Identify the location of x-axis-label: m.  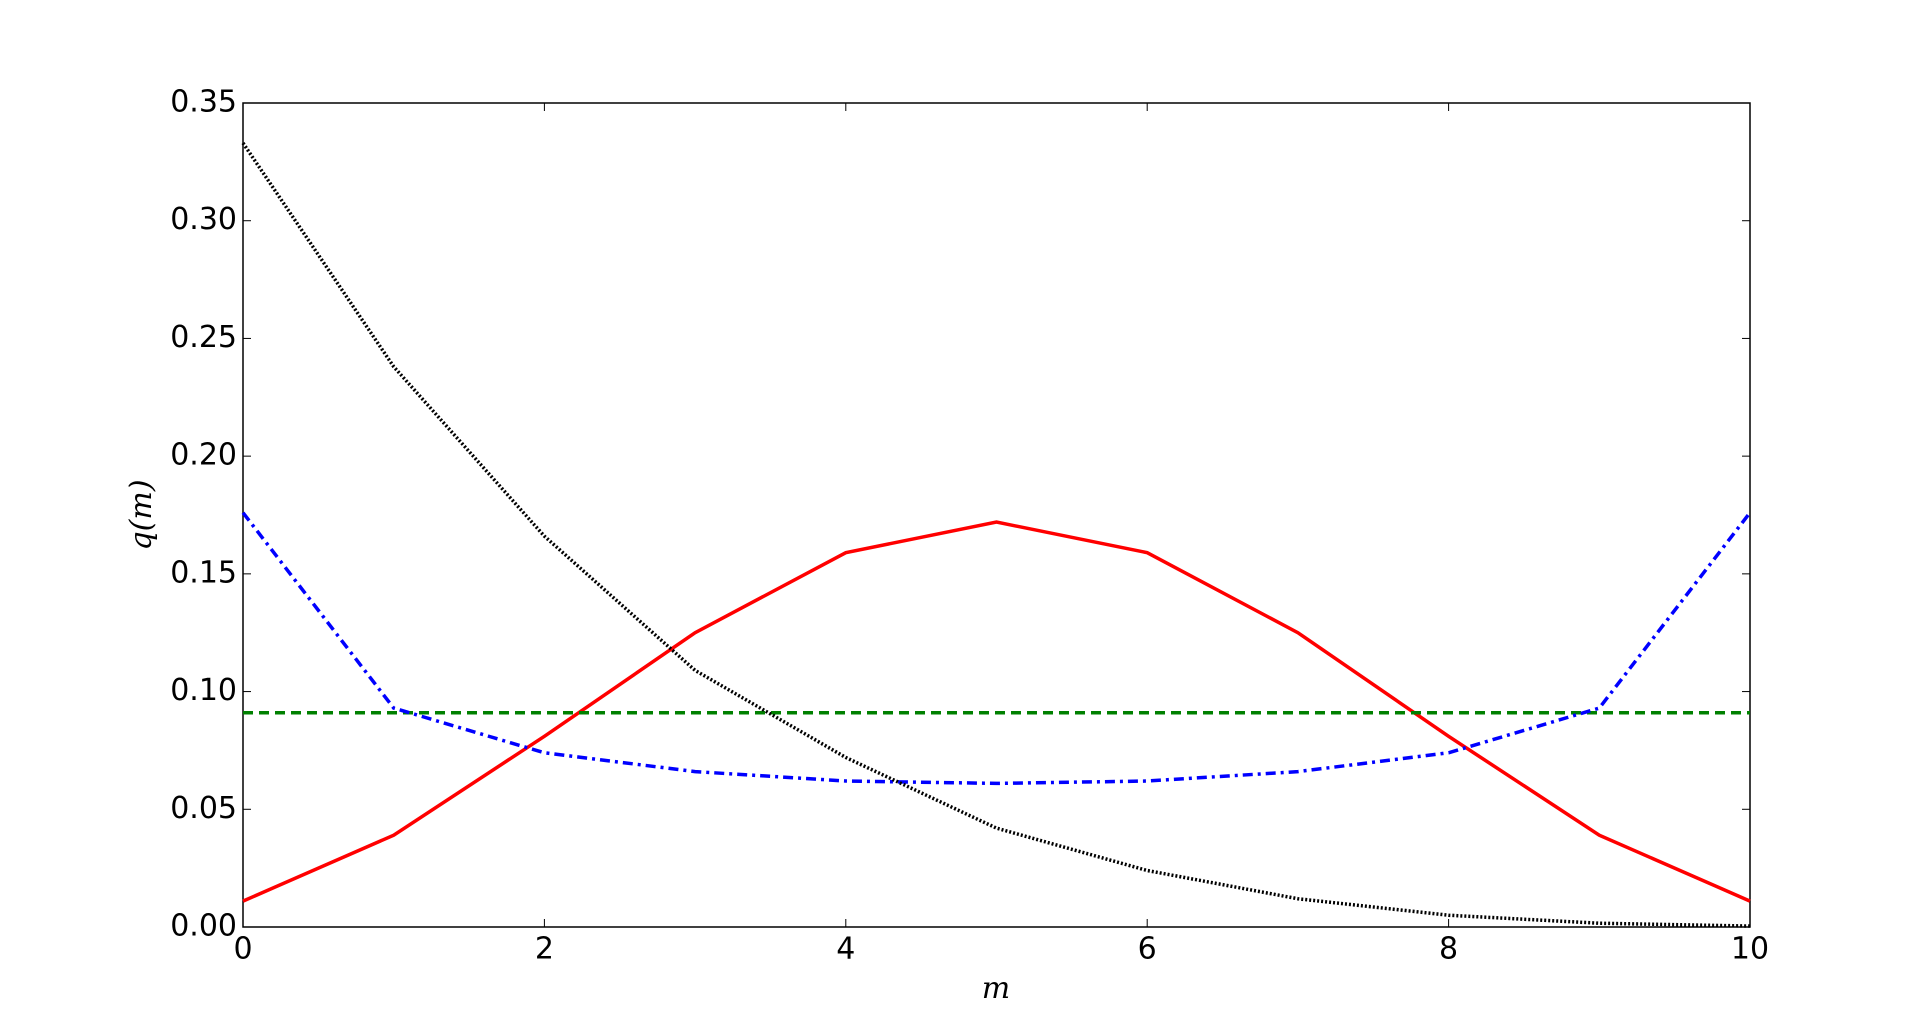
(996, 988).